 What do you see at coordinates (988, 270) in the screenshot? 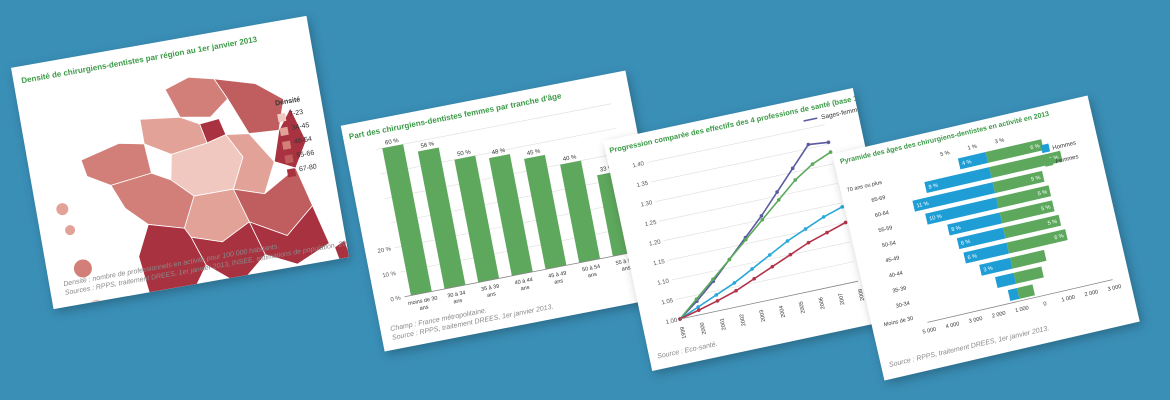
I see `pyramid-label-hommes: 3 %` at bounding box center [988, 270].